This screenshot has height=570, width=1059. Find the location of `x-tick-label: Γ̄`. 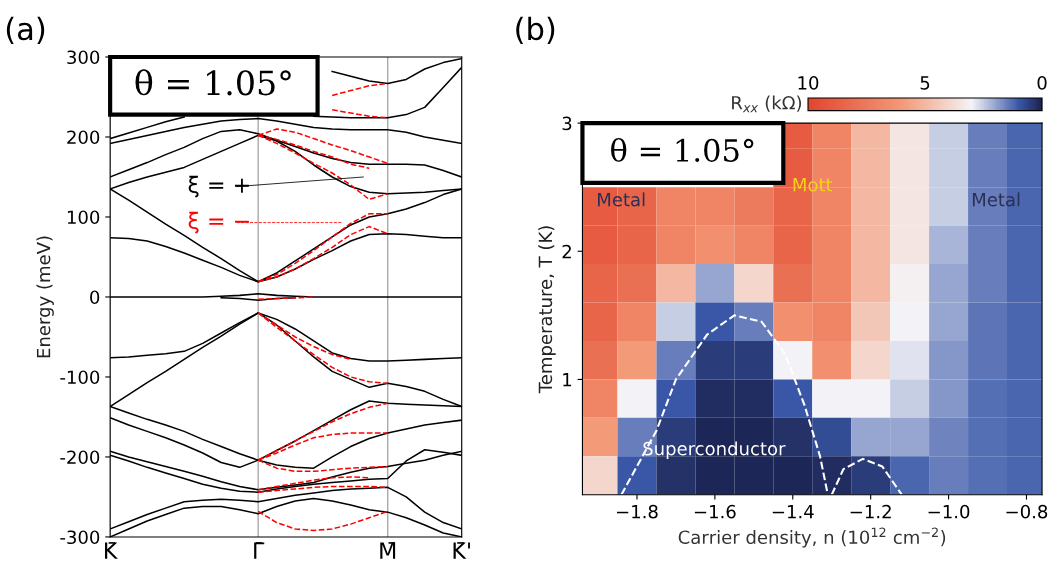

x-tick-label: Γ̄ is located at coordinates (259, 550).